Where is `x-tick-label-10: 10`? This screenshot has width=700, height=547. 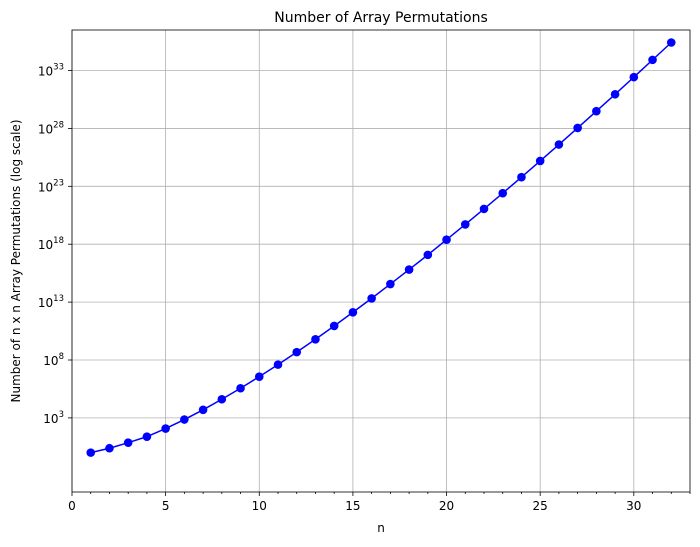
x-tick-label-10: 10 is located at coordinates (259, 506).